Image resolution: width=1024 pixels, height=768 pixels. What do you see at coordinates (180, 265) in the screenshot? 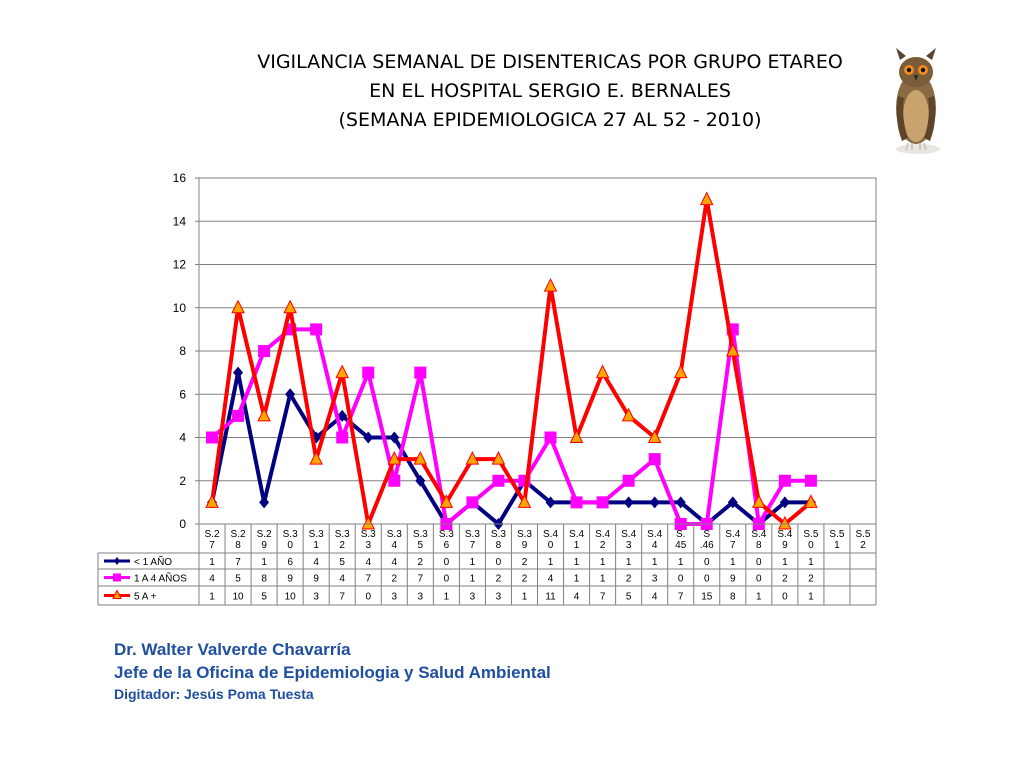
I see `y-tick-label: 12` at bounding box center [180, 265].